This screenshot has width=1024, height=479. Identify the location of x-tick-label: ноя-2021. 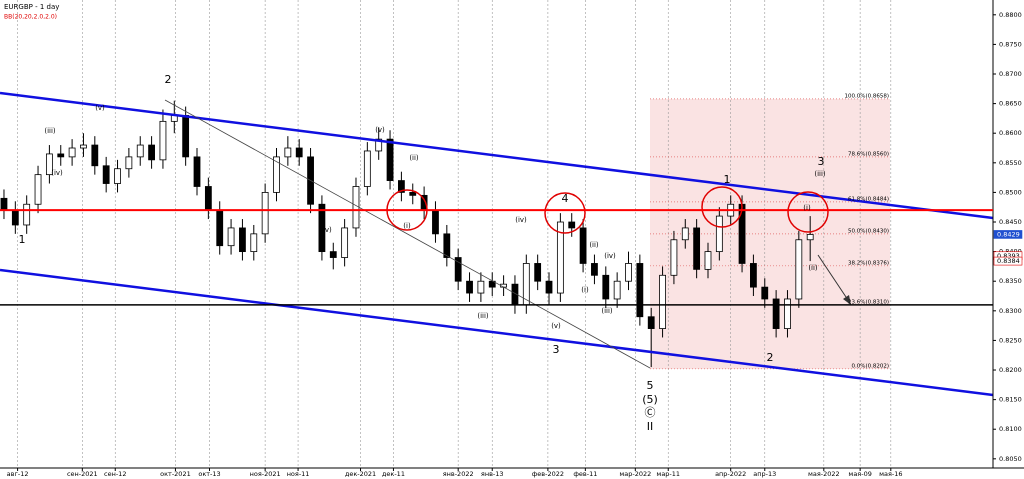
(265, 474).